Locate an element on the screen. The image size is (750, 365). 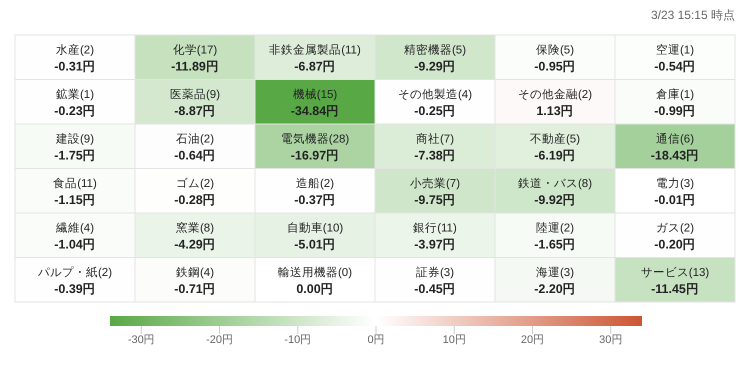
data-label: 建設(9) -1.75円 is located at coordinates (75, 147).